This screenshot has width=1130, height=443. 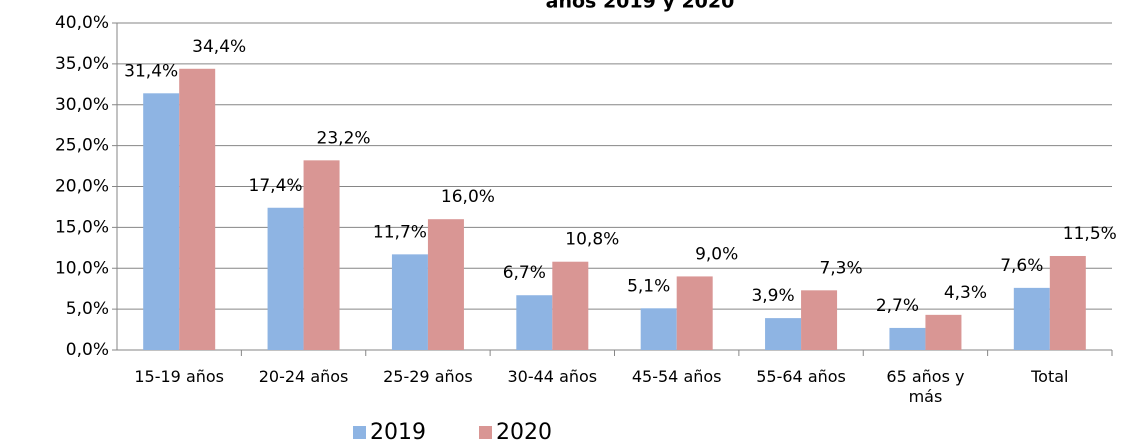 What do you see at coordinates (1090, 234) in the screenshot?
I see `data-label: 11,5%` at bounding box center [1090, 234].